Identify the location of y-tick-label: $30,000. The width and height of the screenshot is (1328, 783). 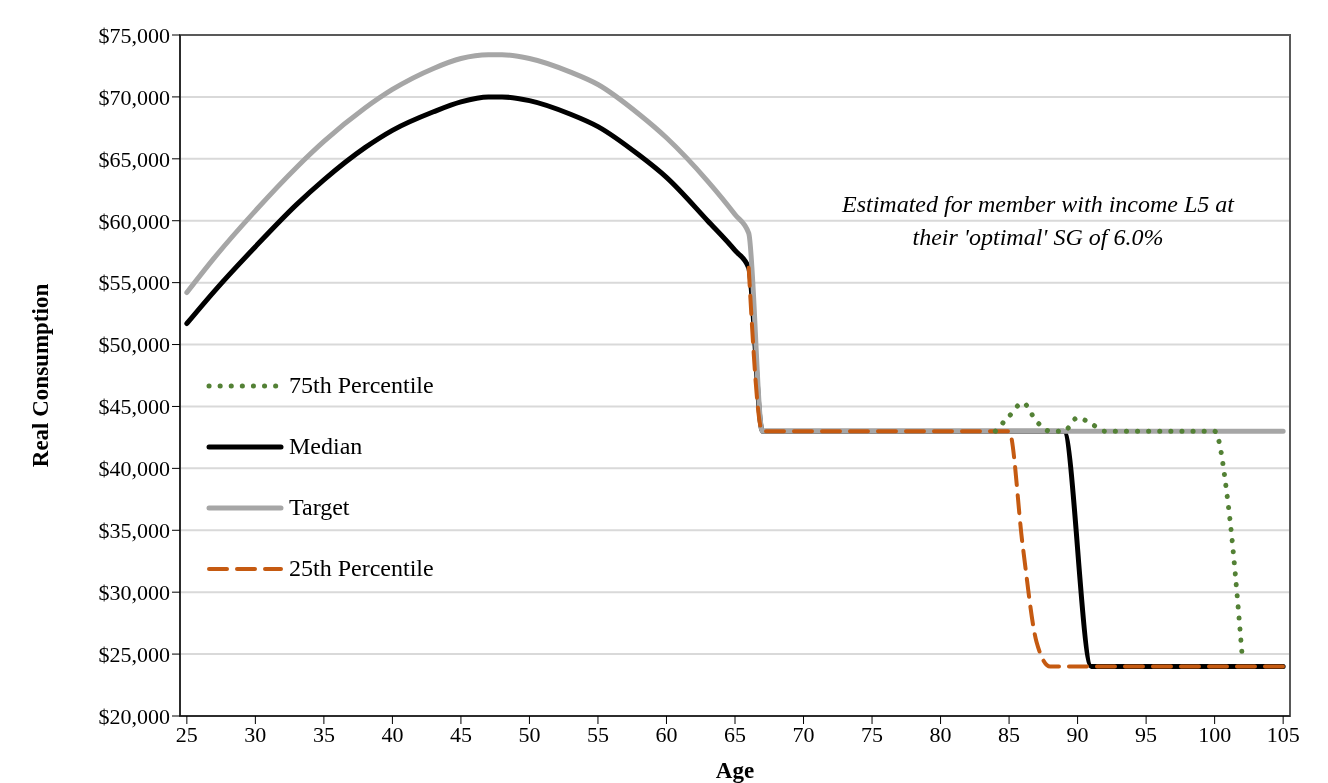
(134, 592).